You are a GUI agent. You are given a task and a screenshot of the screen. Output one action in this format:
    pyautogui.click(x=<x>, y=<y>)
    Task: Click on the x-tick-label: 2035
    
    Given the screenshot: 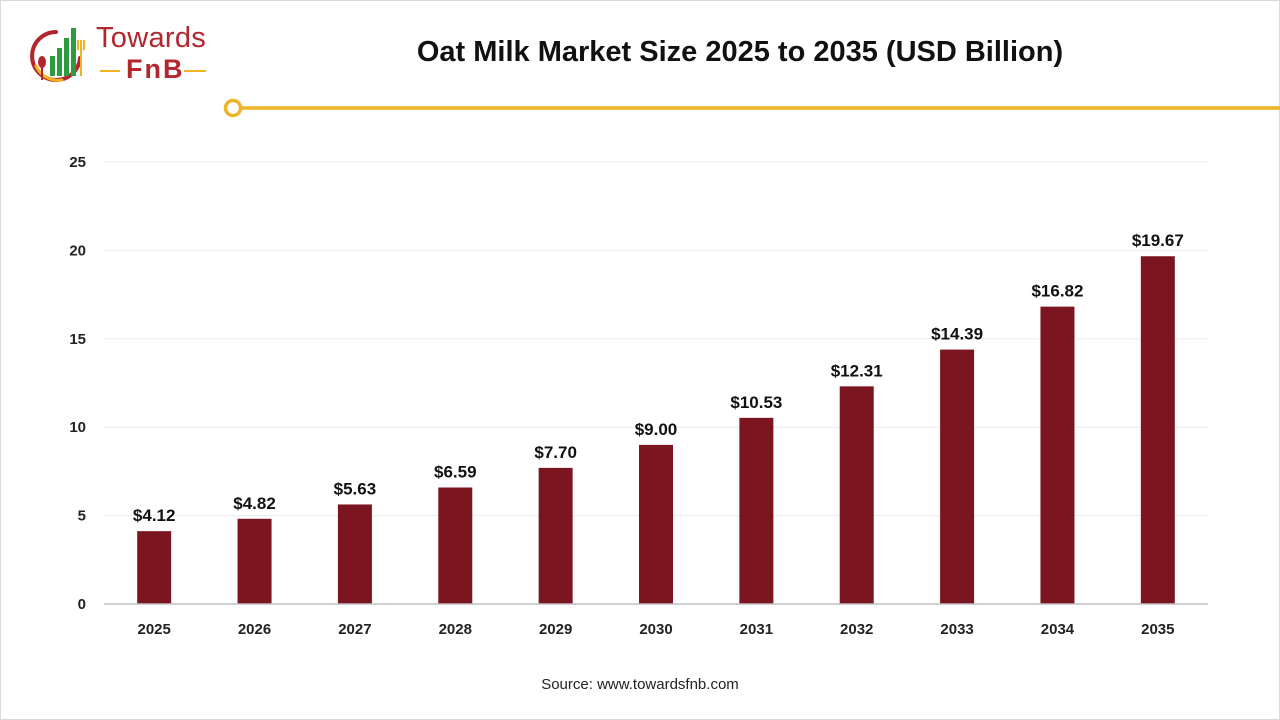 What is the action you would take?
    pyautogui.click(x=1157, y=629)
    